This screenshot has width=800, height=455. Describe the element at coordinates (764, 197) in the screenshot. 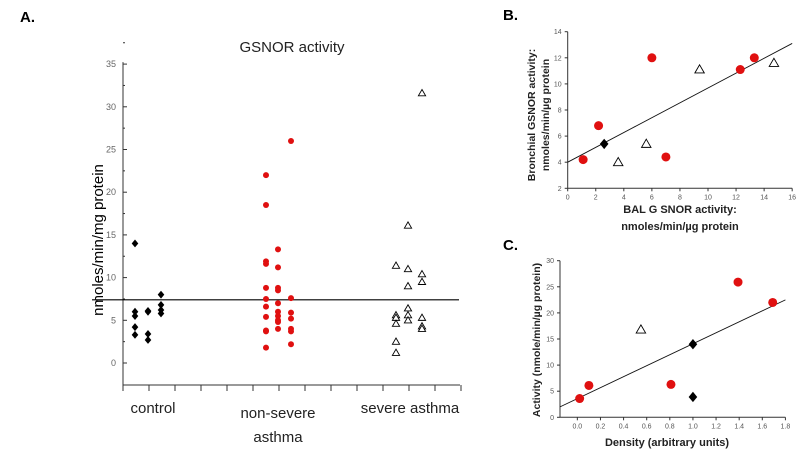

I see `x-tick-label: 14` at that location.